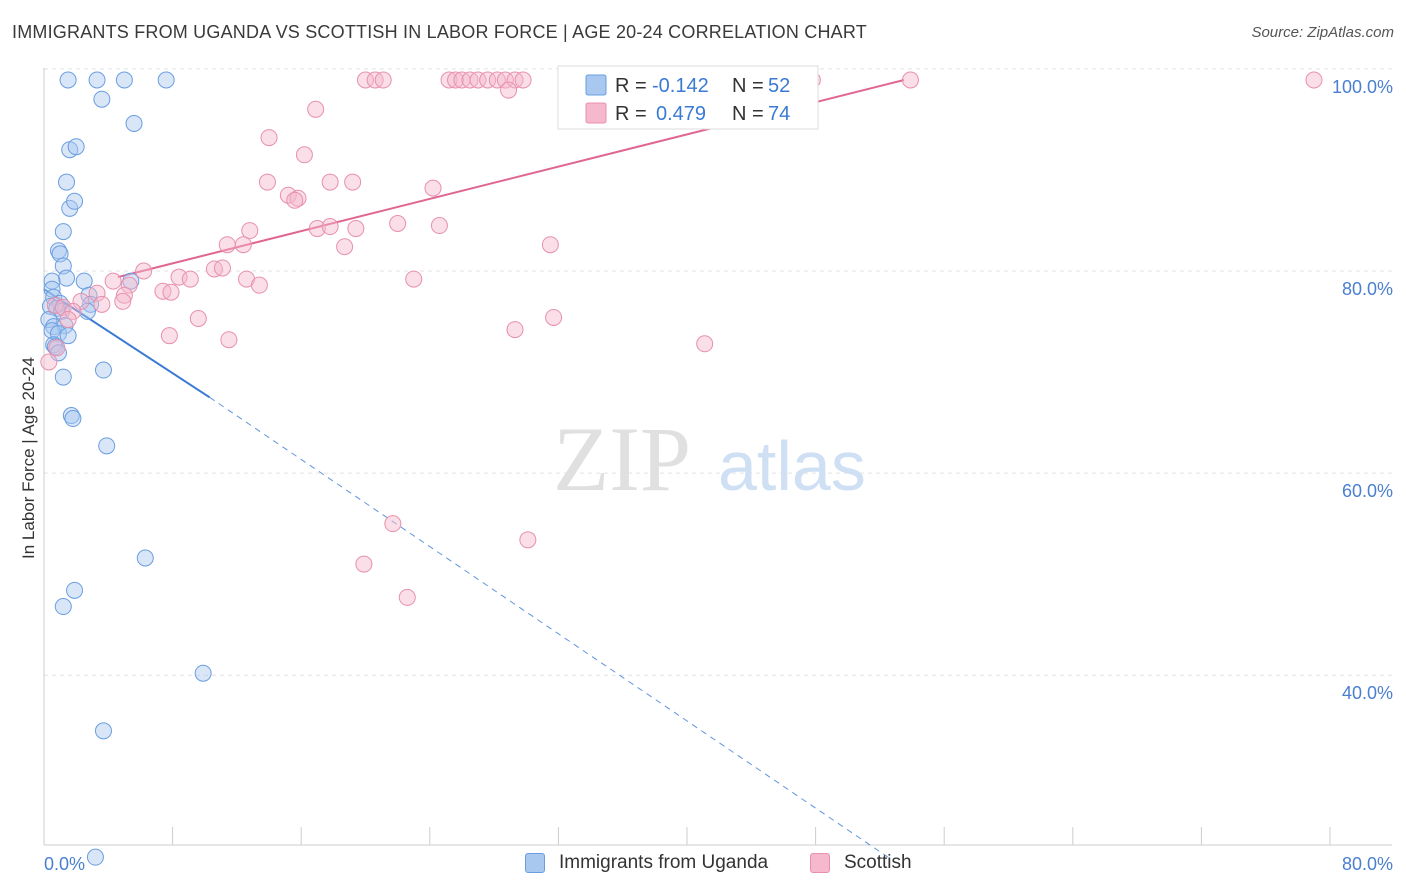 The width and height of the screenshot is (1406, 892). Describe the element at coordinates (681, 114) in the screenshot. I see `legend-top-r-value-scottish: 0.479` at that location.